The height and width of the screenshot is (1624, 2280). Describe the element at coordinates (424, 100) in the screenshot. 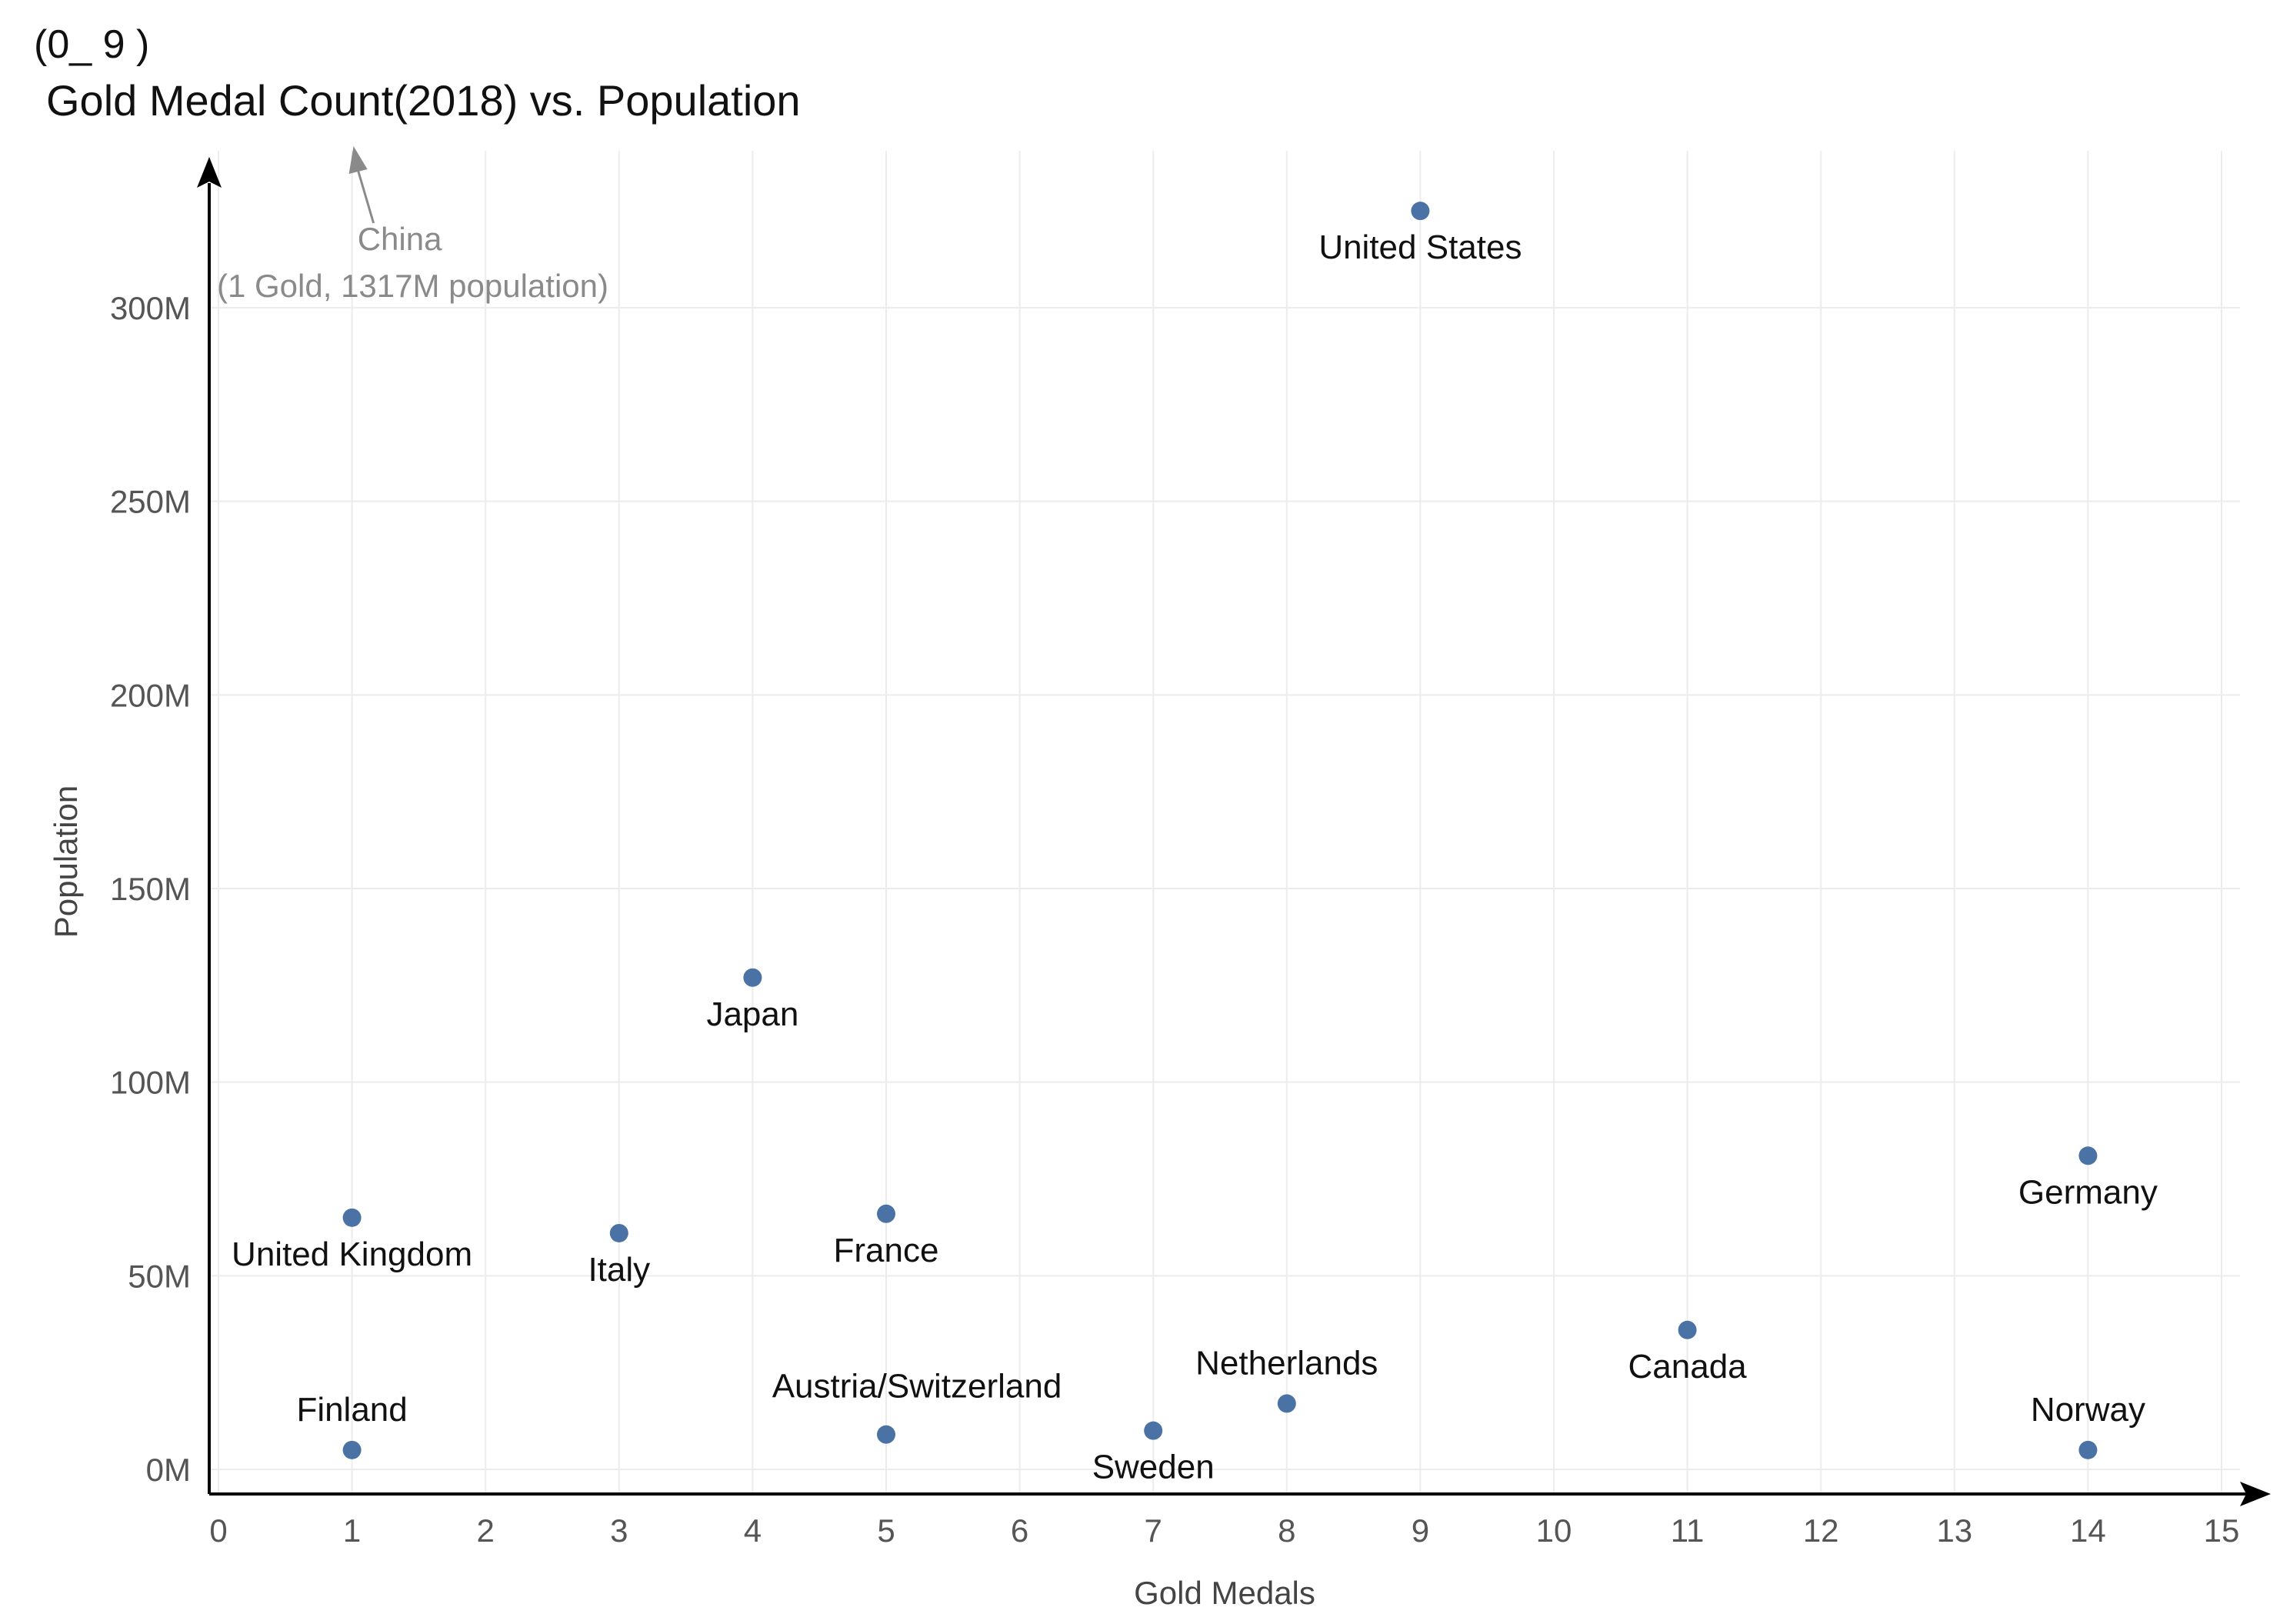

I see `chart-title: Gold Medal Count(2018) vs. Population` at that location.